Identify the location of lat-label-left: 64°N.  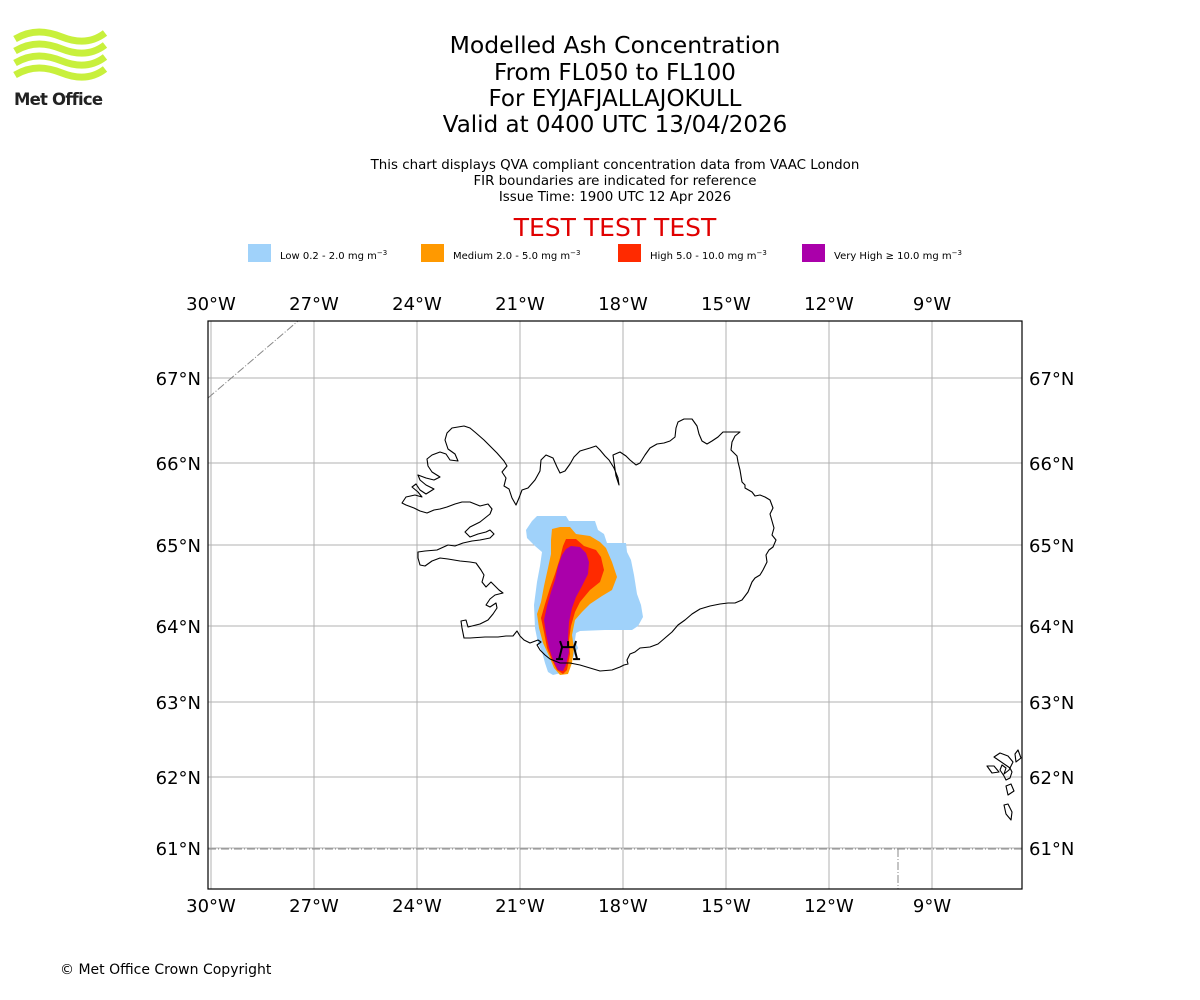
(178, 627).